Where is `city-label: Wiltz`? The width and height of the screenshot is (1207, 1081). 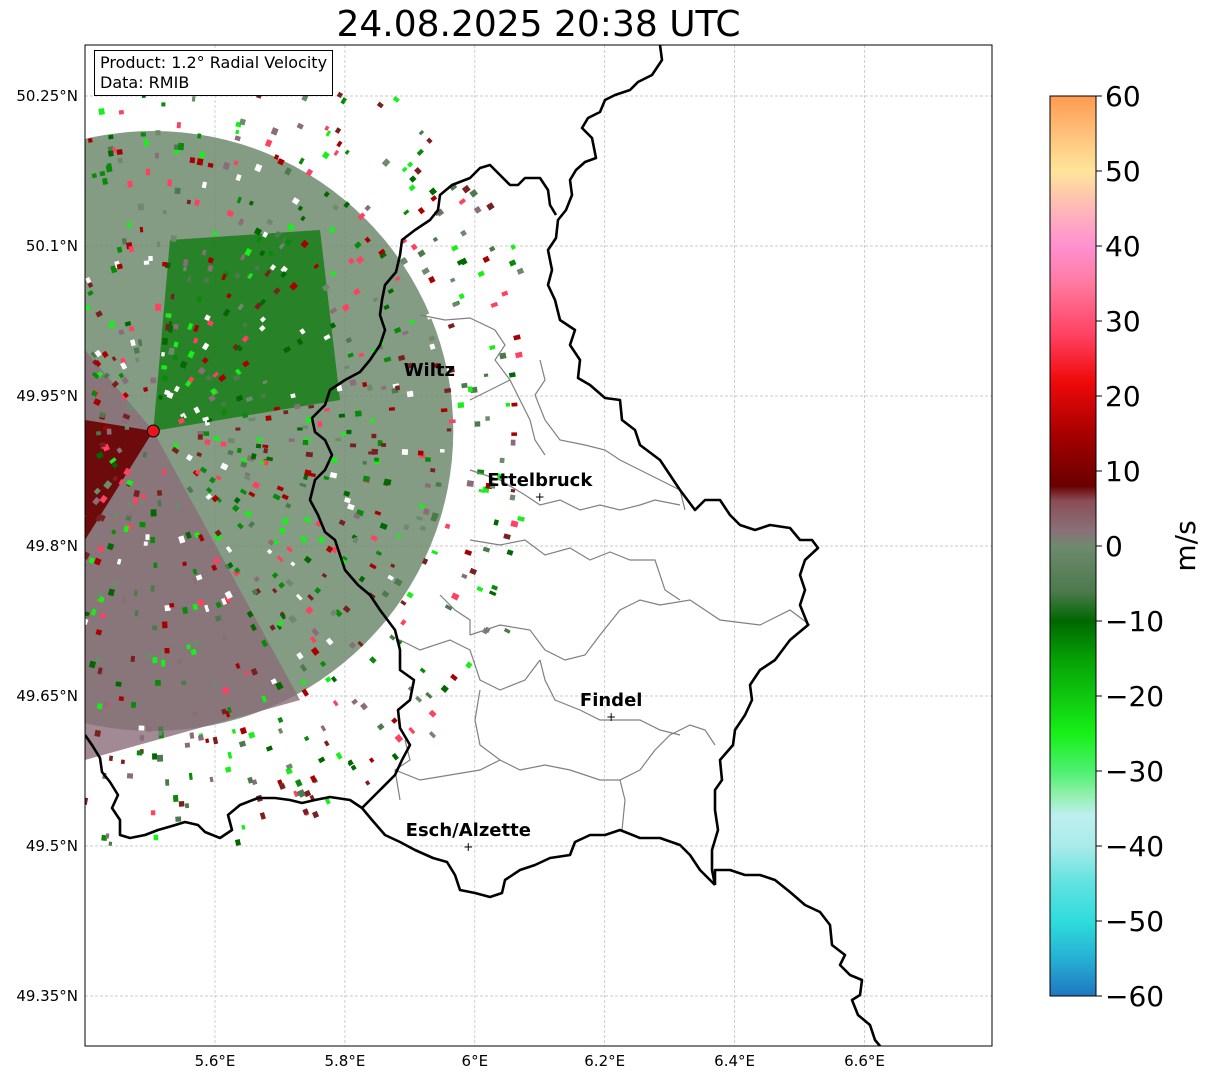 city-label: Wiltz is located at coordinates (429, 370).